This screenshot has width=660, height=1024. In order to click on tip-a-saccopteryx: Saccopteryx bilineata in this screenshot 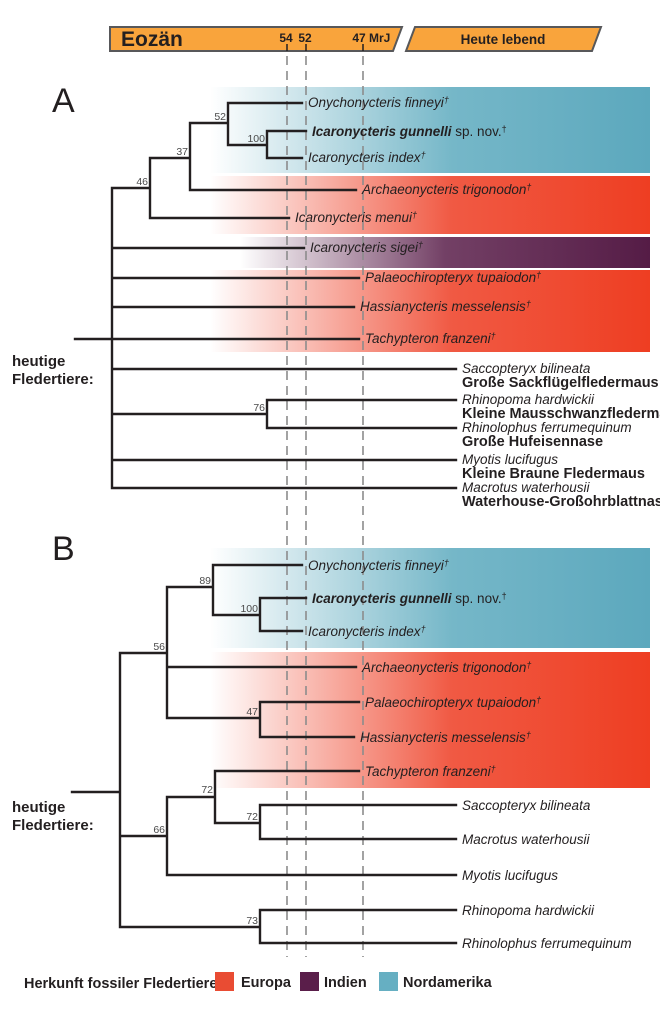, I will do `click(526, 368)`.